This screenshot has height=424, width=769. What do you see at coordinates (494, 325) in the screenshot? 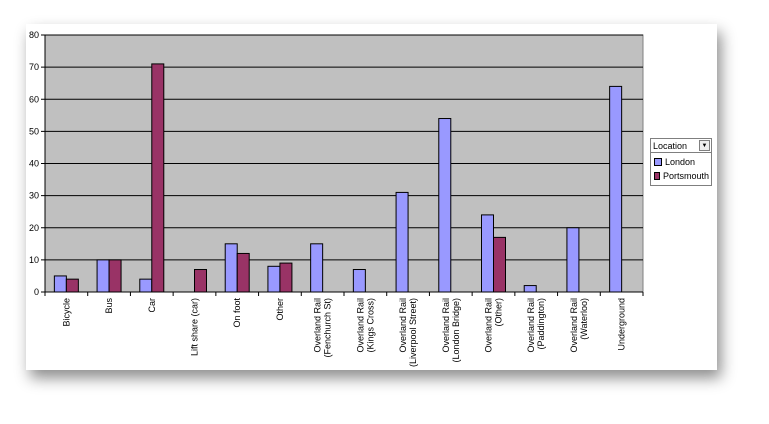
I see `x-tick-label: Overland Rail(Other)` at bounding box center [494, 325].